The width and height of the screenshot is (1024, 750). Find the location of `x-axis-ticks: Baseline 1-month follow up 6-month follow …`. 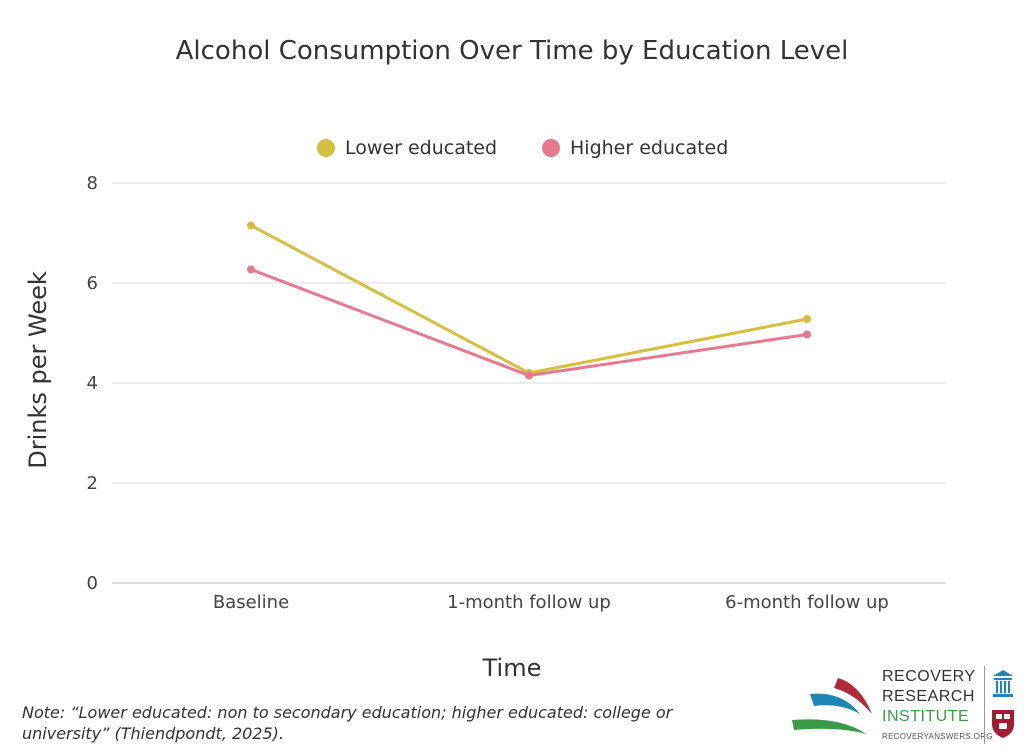

x-axis-ticks: Baseline 1-month follow up 6-month follow … is located at coordinates (551, 602).